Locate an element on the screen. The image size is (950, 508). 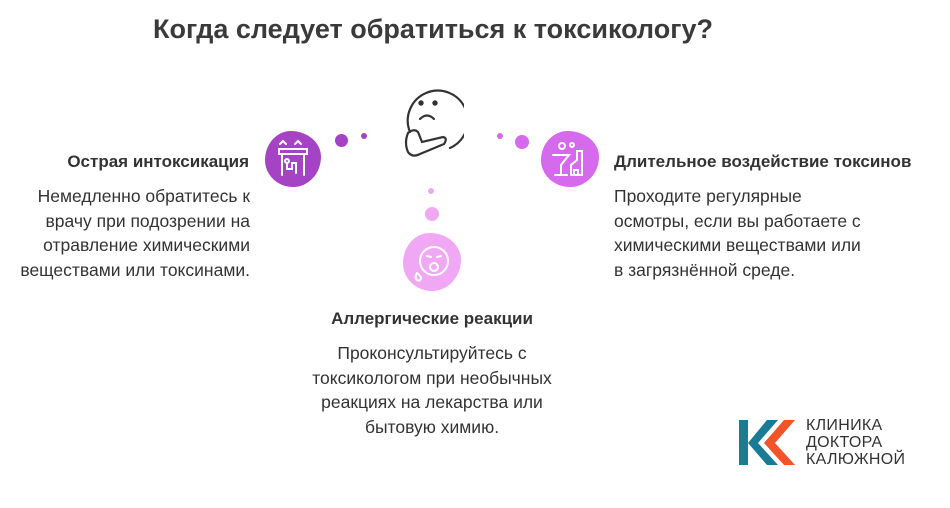
factory-chemicals-icon is located at coordinates (570, 159).